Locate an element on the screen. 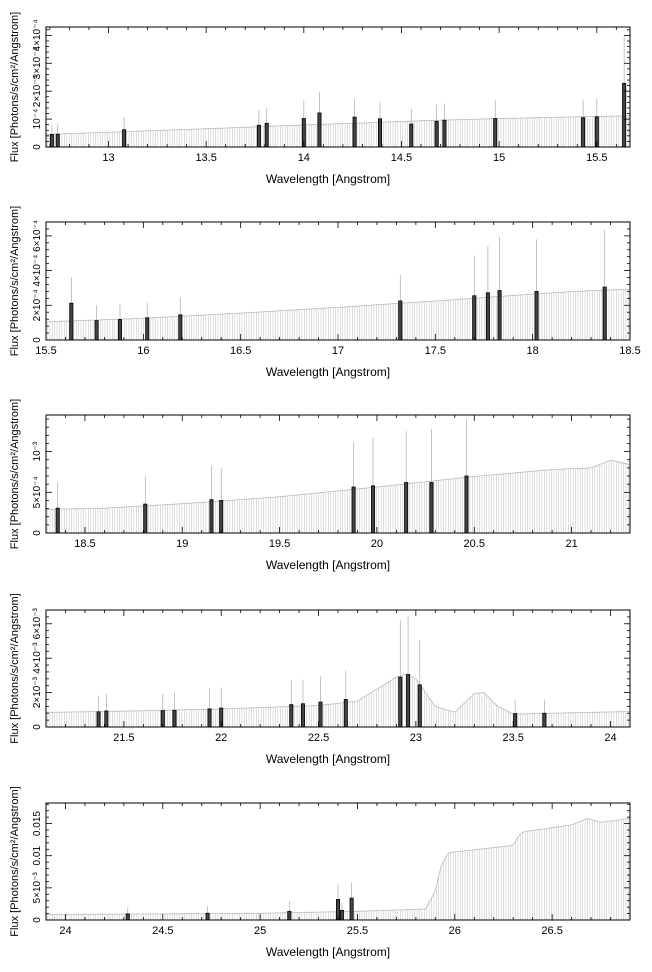  x-tick-label: 23.5 is located at coordinates (512, 738).